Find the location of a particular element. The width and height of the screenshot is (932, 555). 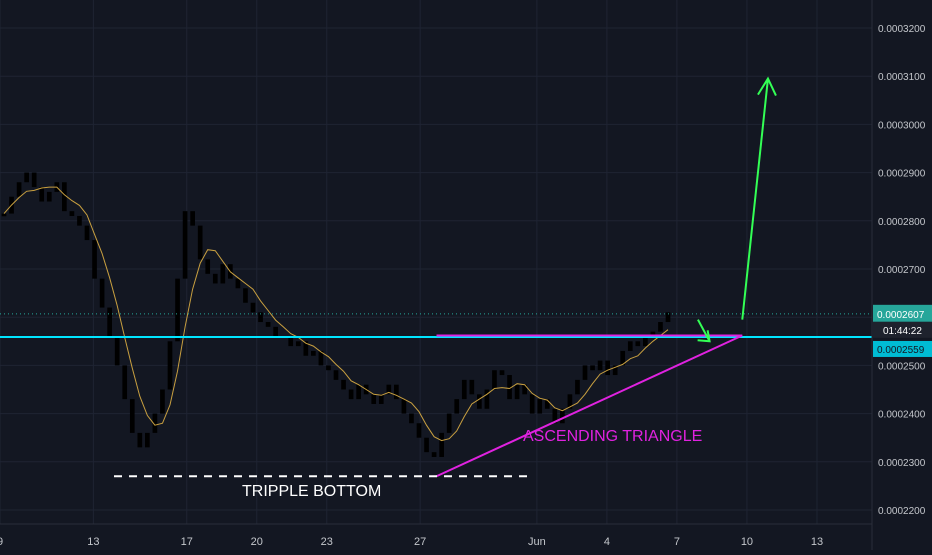

price-badges: 0.0002607 01:44:22 0.0002559 is located at coordinates (902, 330).